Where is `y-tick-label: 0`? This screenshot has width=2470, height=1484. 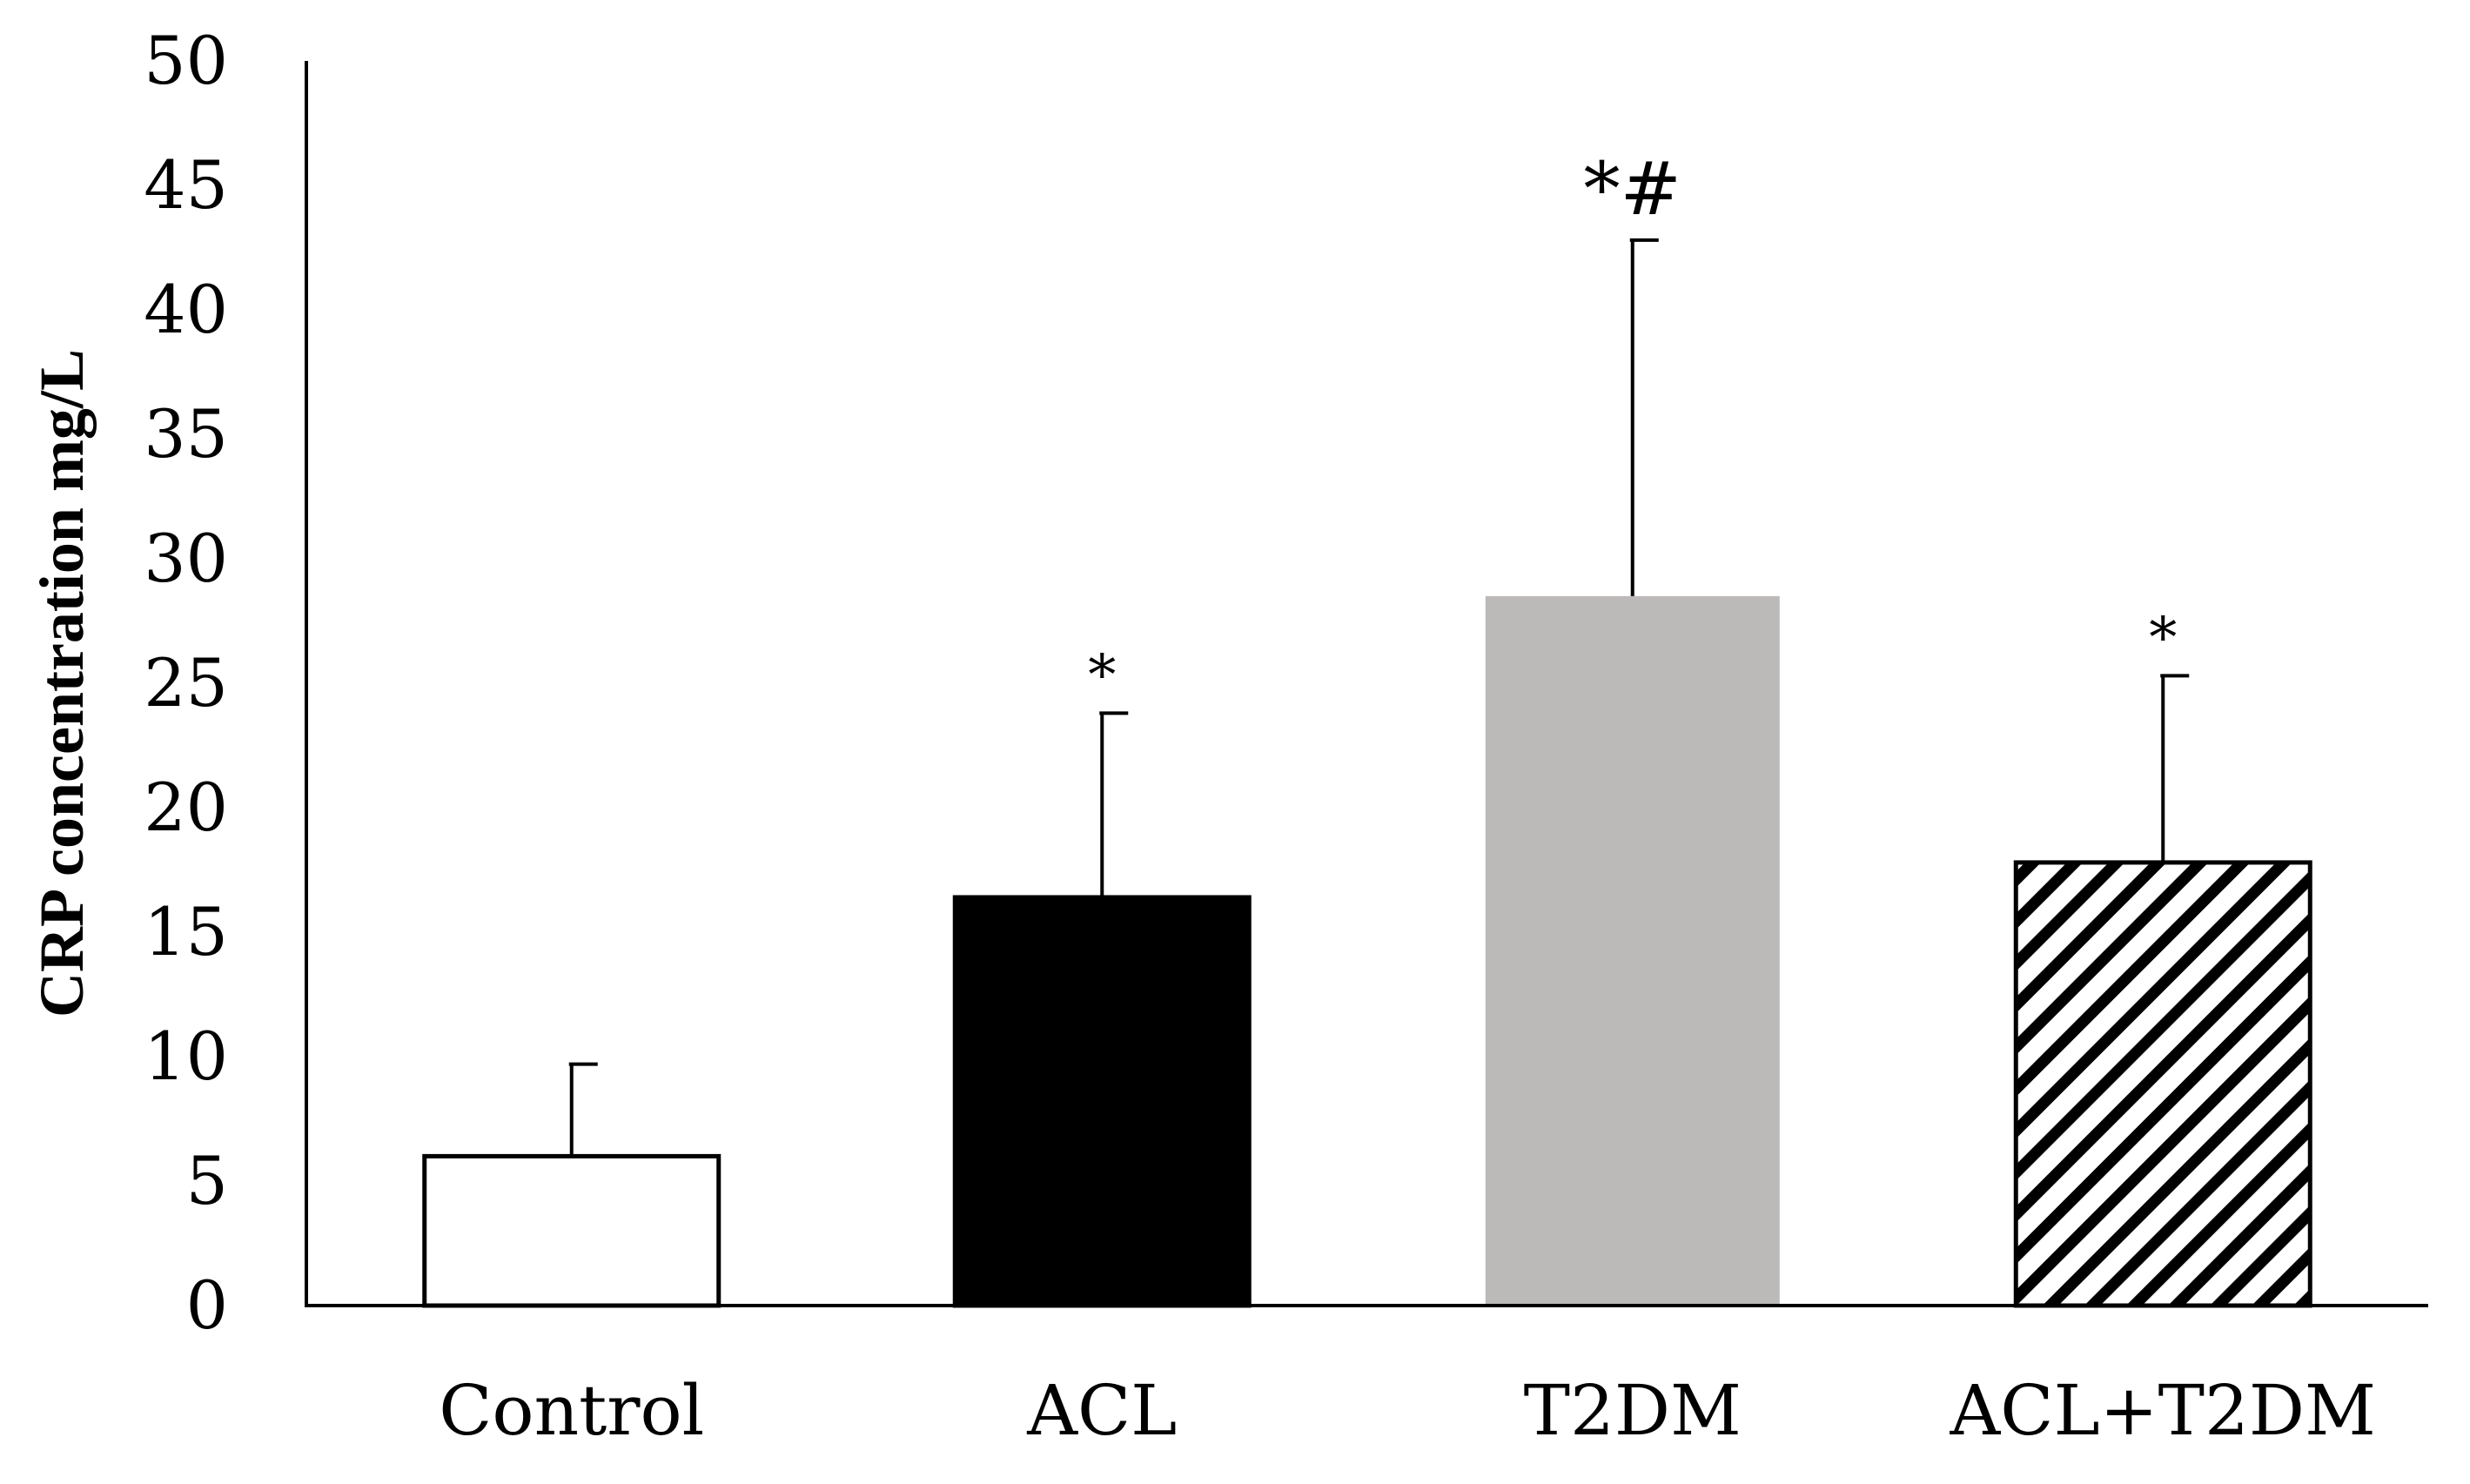
y-tick-label: 0 is located at coordinates (207, 1305).